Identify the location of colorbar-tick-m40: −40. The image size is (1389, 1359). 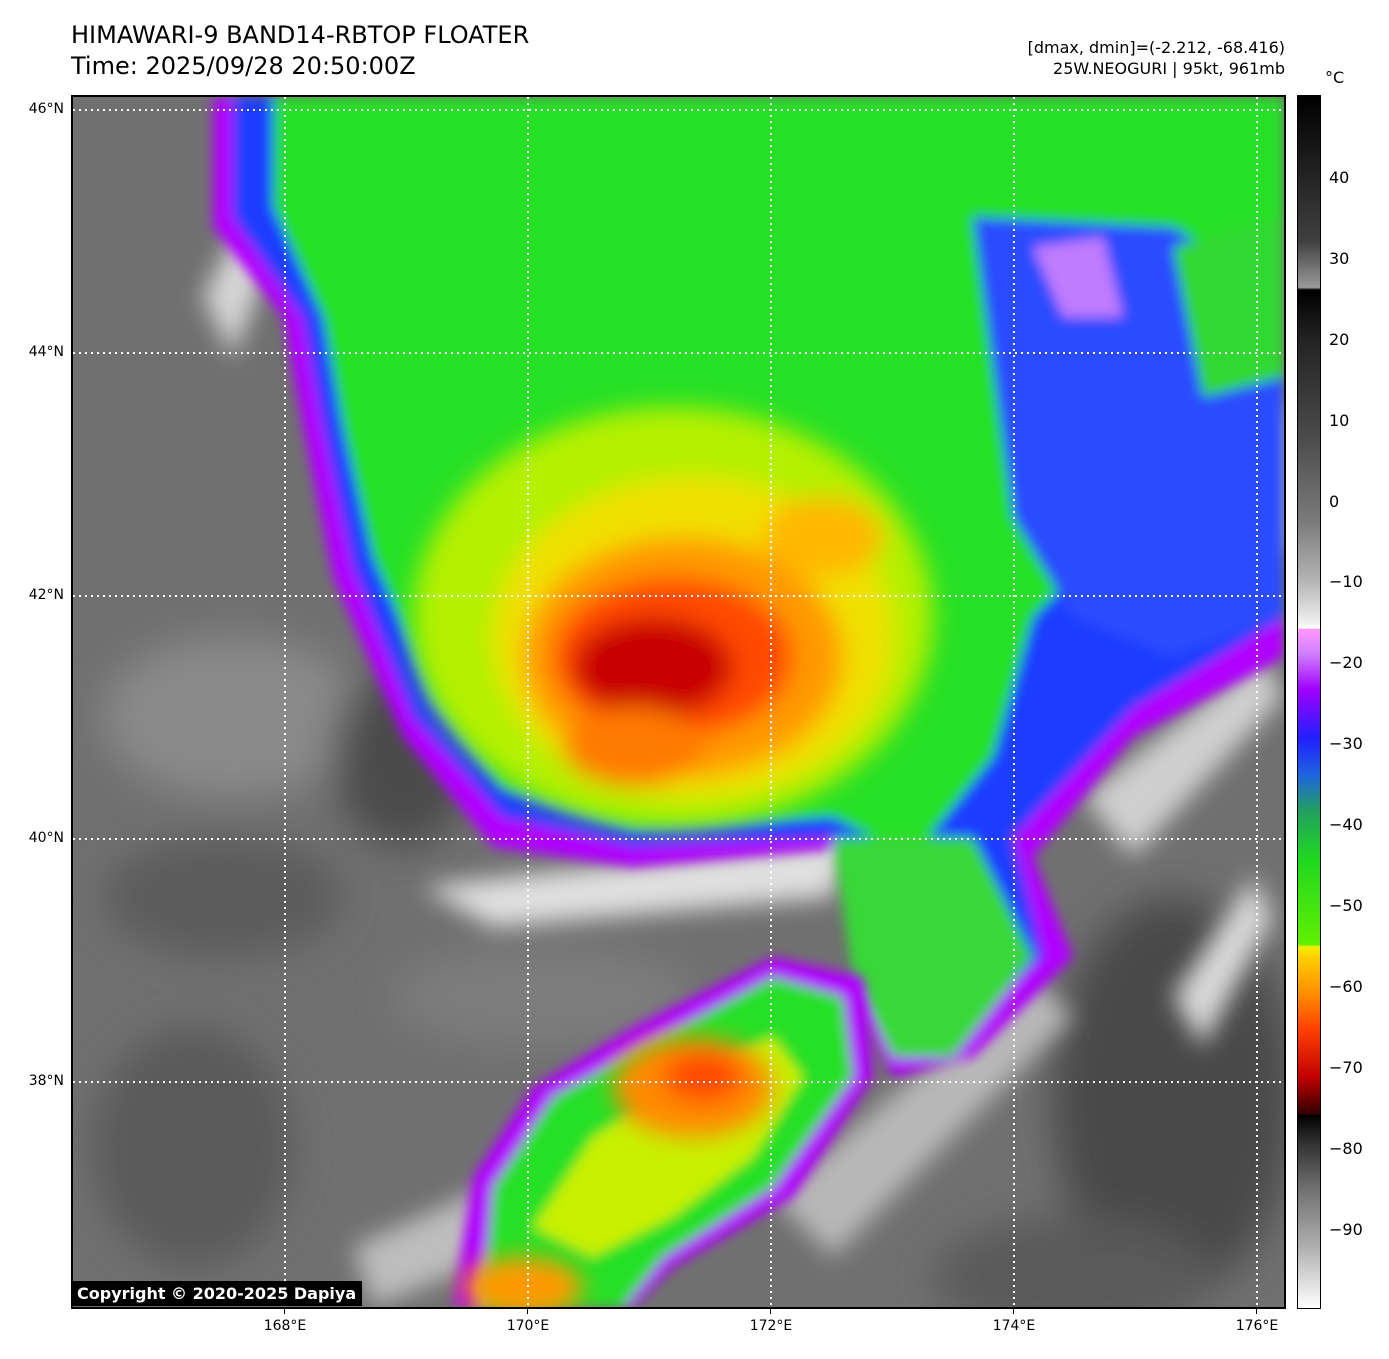
(1346, 824).